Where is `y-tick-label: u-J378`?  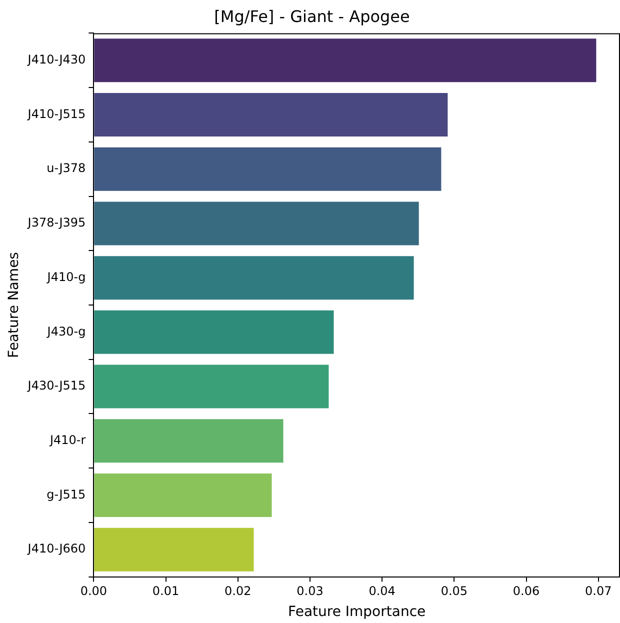 y-tick-label: u-J378 is located at coordinates (66, 168).